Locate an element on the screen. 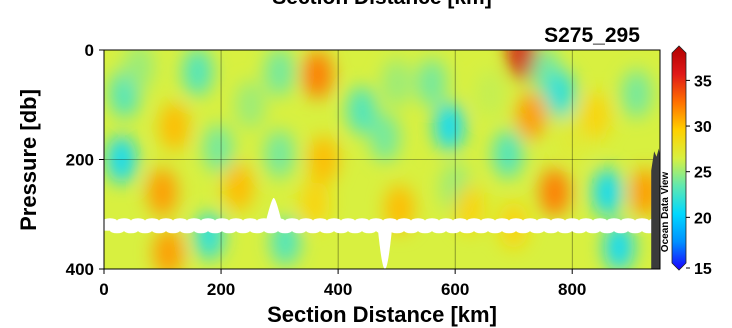 This screenshot has width=732, height=328. colorbar-tick-label: 35 is located at coordinates (703, 81).